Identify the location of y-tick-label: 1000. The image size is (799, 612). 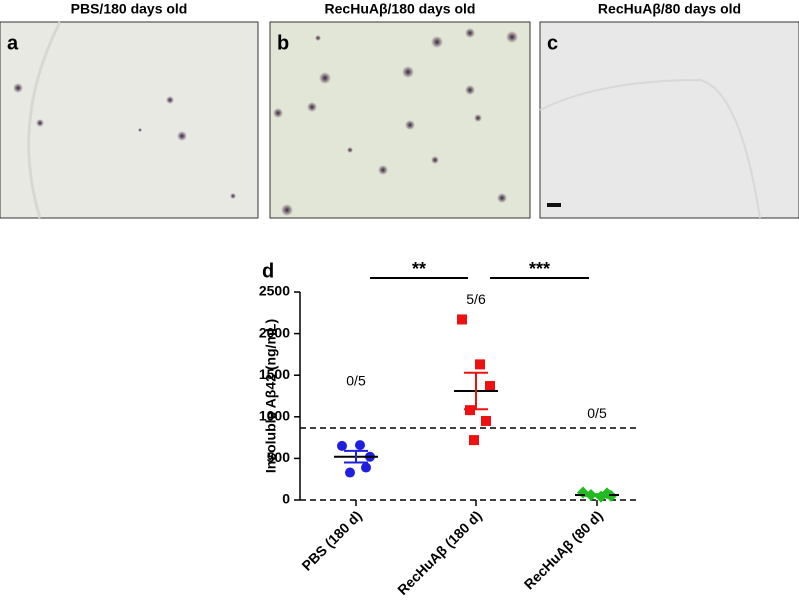
(274, 416).